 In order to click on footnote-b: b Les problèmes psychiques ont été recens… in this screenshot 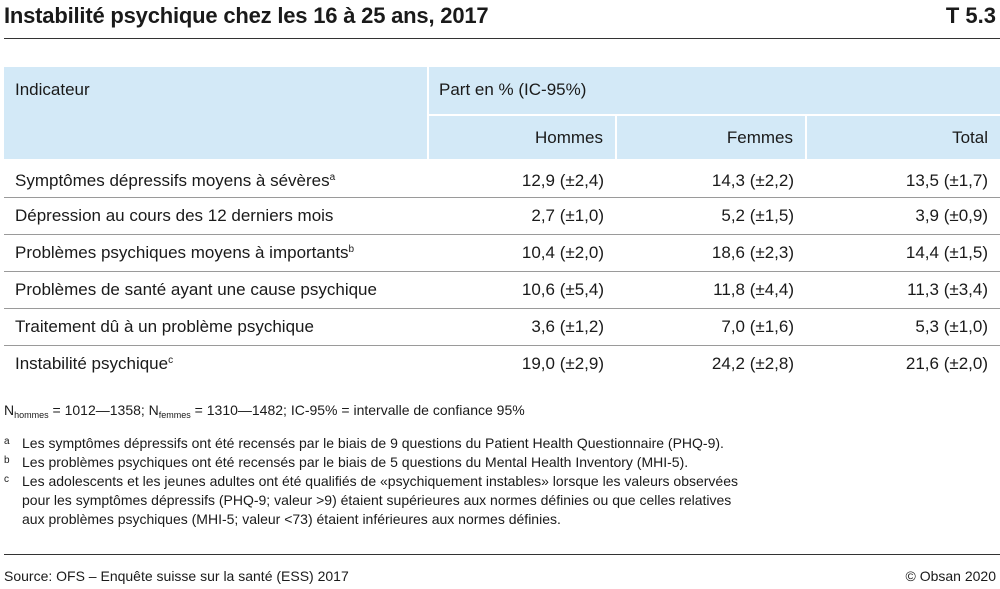, I will do `click(346, 462)`.